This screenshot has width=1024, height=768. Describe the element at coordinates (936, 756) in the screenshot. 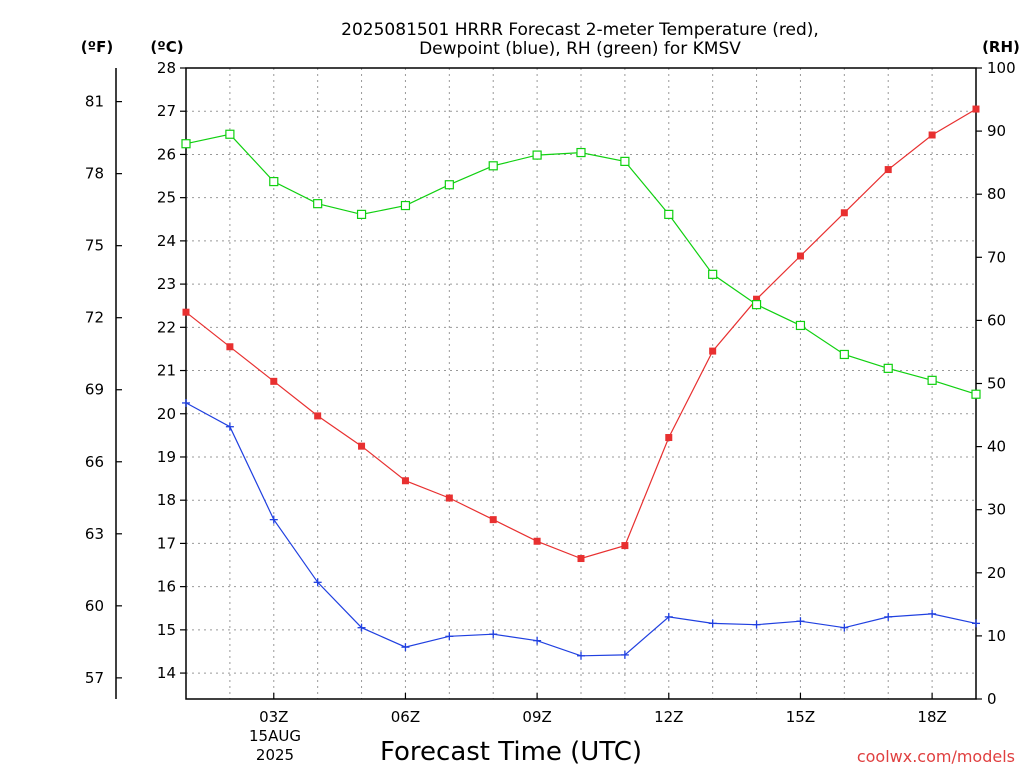

I see `source-credit: coolwx.com/models` at that location.